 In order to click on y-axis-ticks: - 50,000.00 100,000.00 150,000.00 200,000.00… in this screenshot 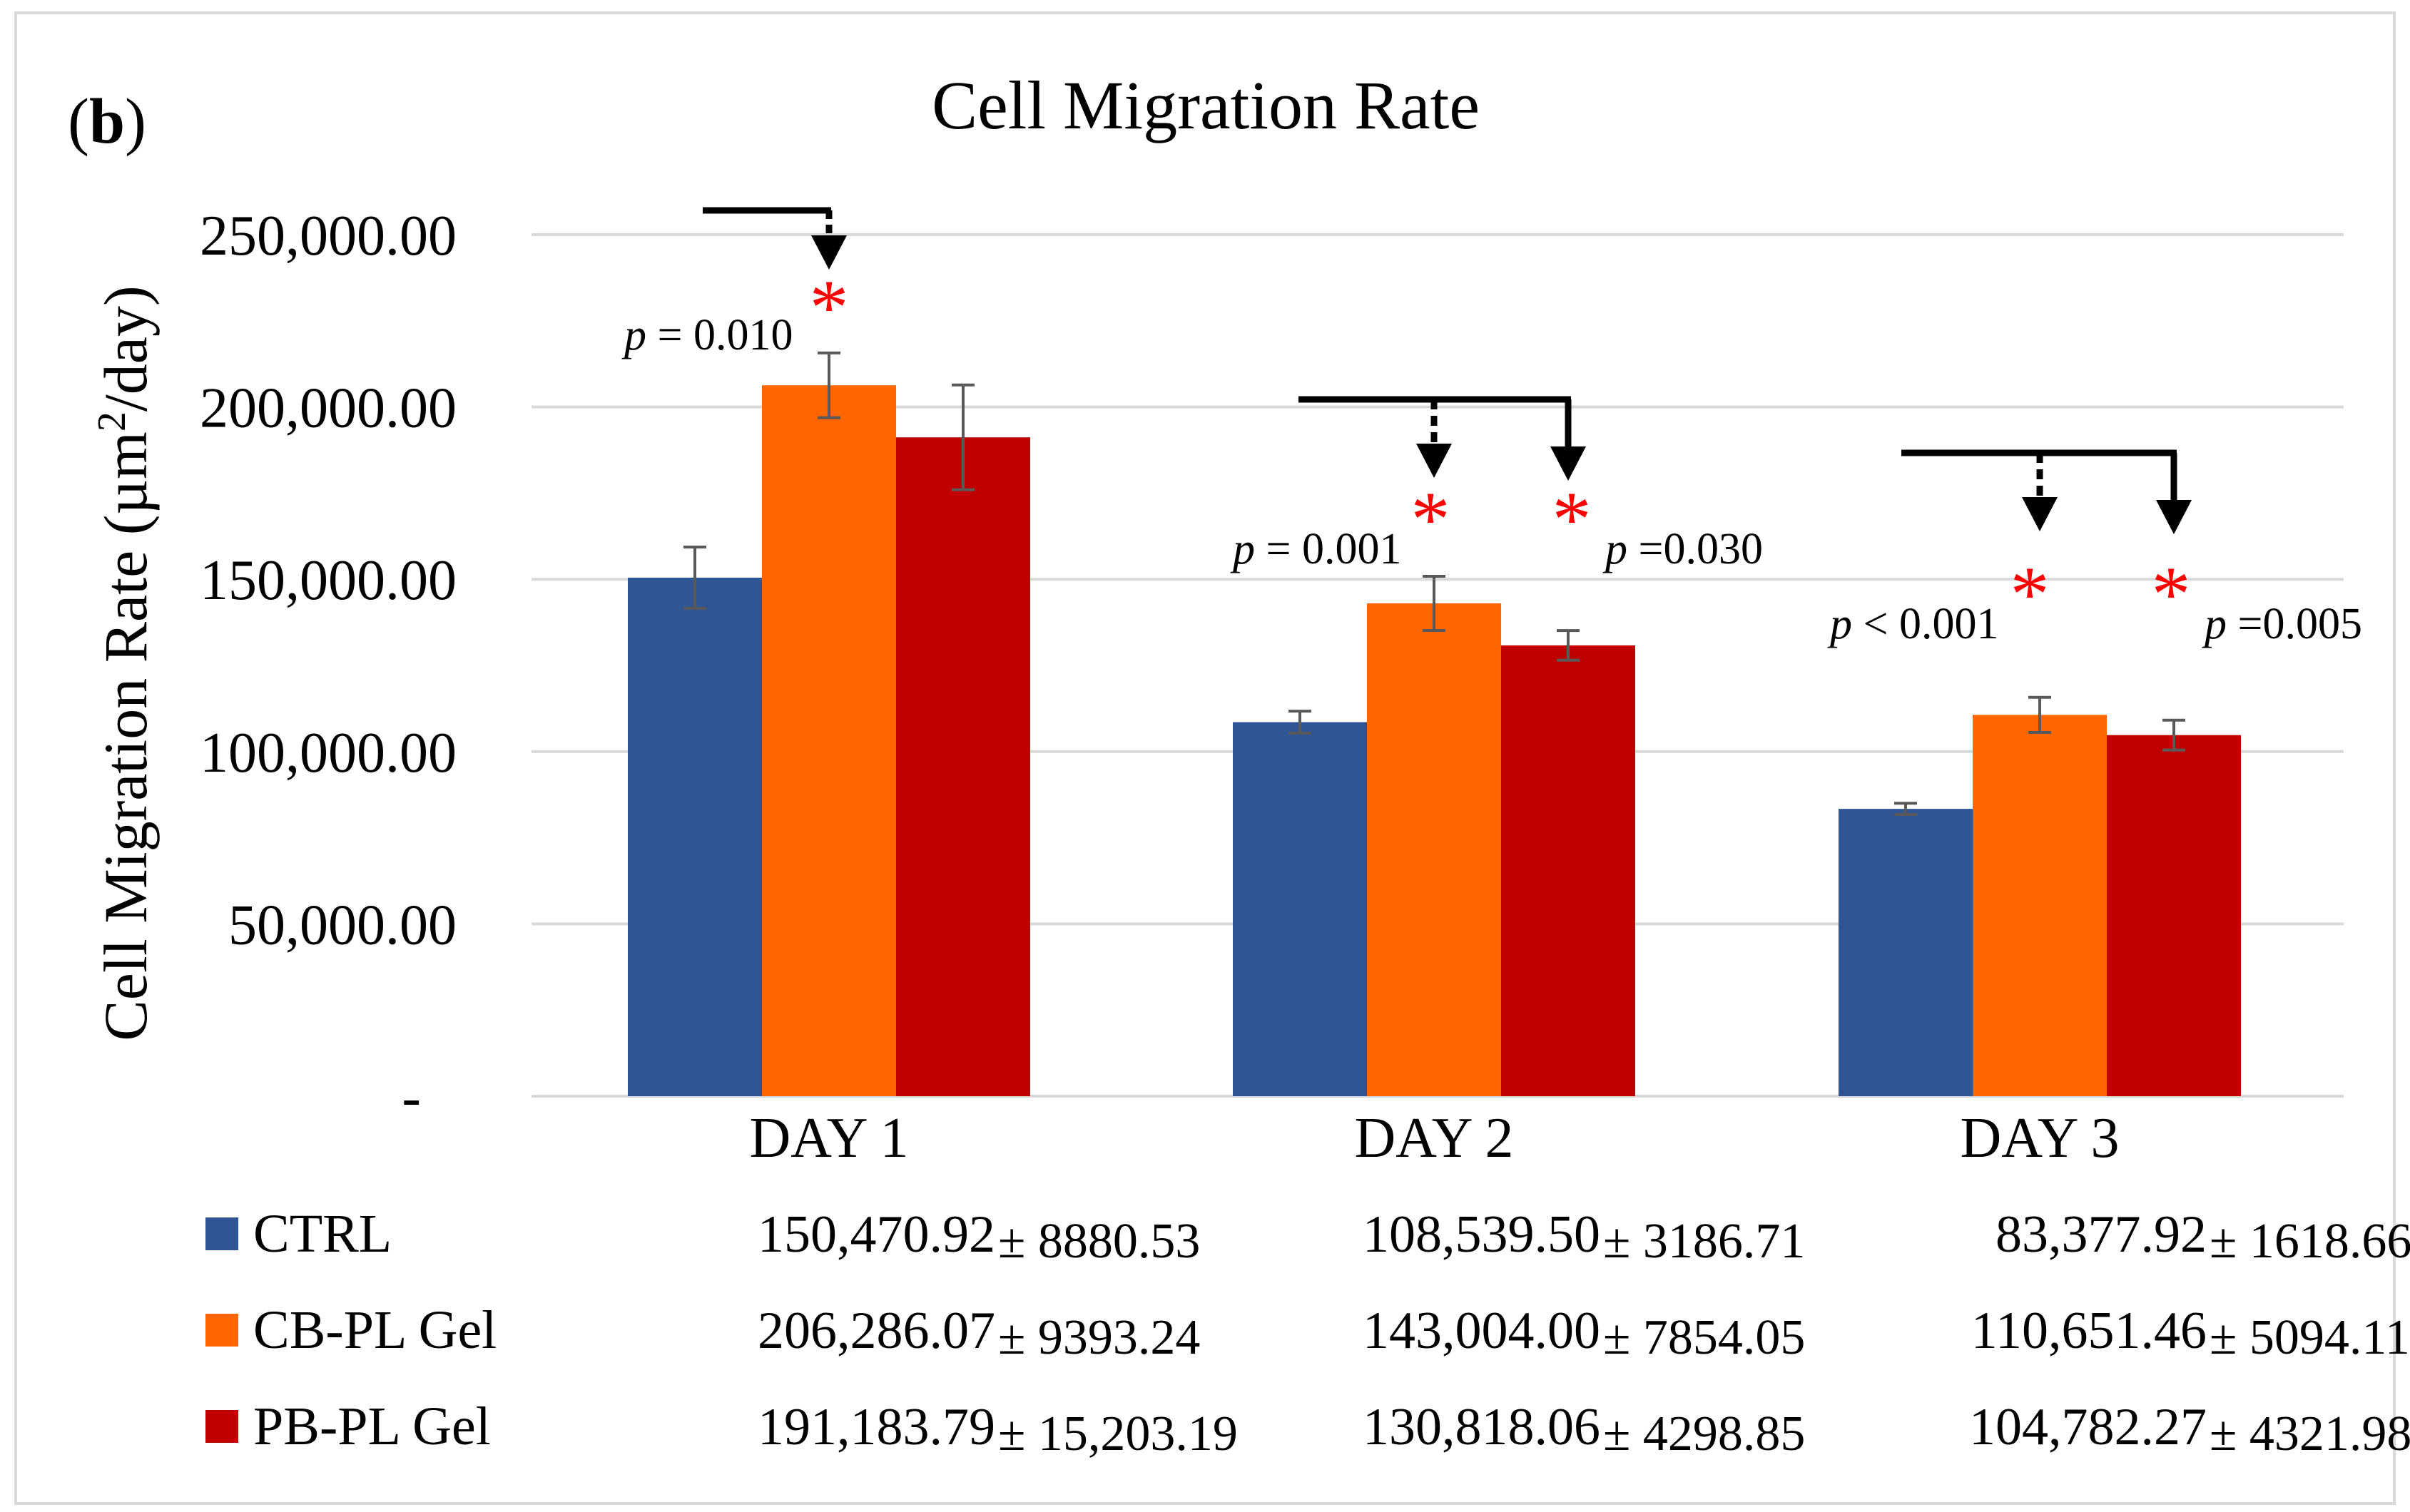, I will do `click(328, 667)`.